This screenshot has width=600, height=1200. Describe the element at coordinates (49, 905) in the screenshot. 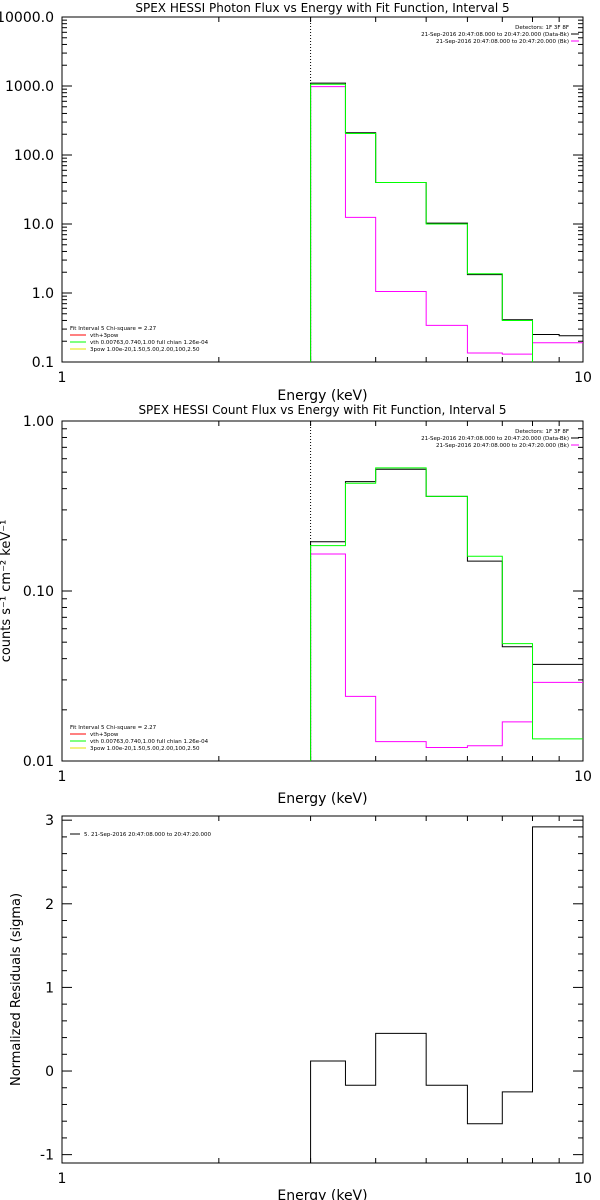

I see `y-tick-label: 2` at that location.